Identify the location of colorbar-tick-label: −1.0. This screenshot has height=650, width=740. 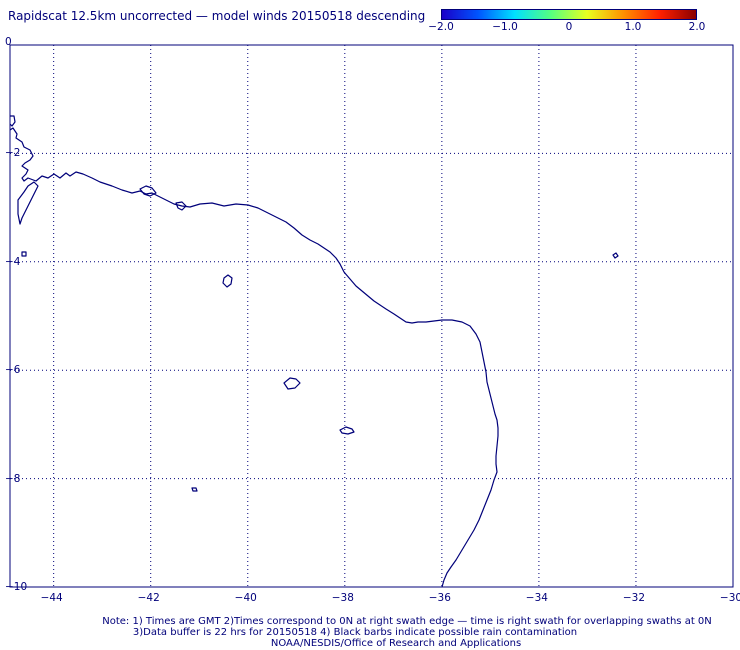
(505, 27).